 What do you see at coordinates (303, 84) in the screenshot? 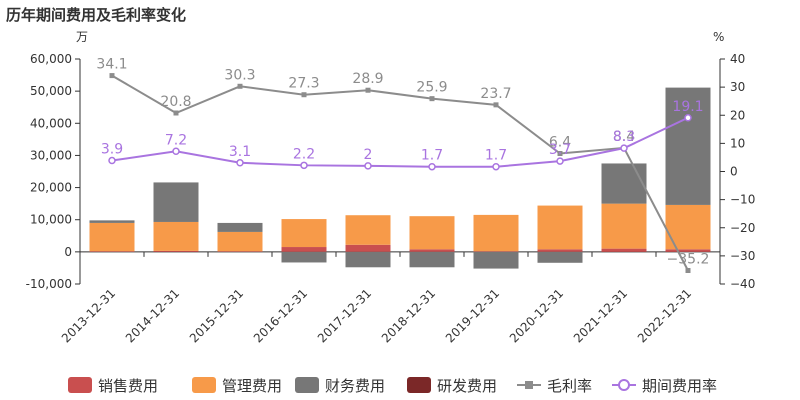
I see `gross-margin-label: 27.3` at bounding box center [303, 84].